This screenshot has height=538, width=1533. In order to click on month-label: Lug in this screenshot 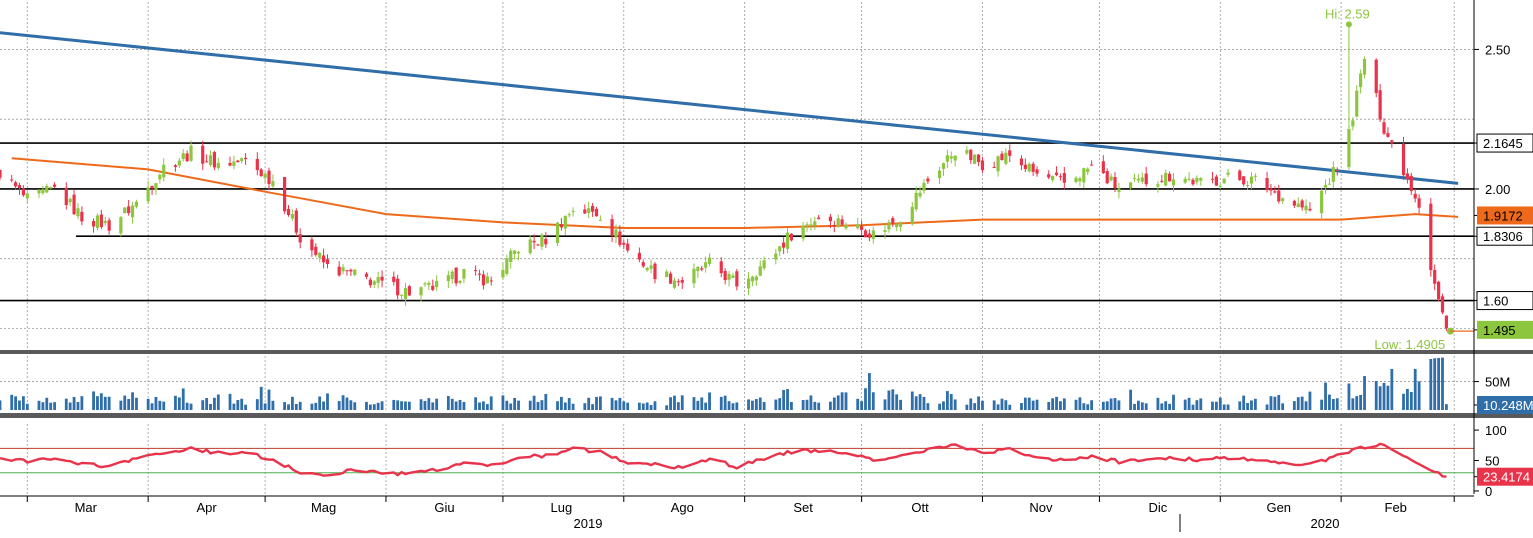, I will do `click(562, 507)`.